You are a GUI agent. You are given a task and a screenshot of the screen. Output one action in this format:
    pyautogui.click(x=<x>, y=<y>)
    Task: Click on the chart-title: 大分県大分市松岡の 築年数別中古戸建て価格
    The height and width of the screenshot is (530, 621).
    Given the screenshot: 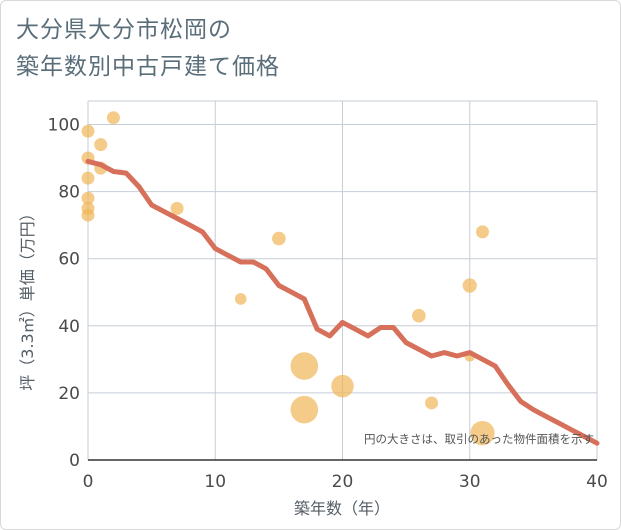 What is the action you would take?
    pyautogui.click(x=148, y=49)
    